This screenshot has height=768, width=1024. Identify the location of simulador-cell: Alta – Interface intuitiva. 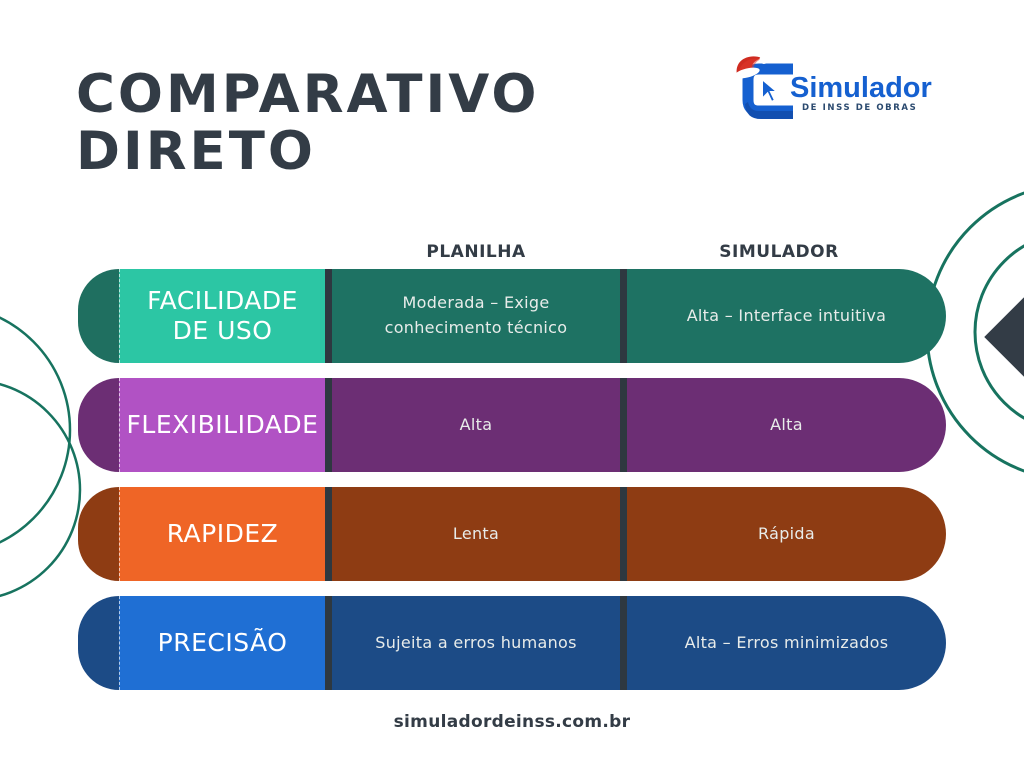
(786, 316).